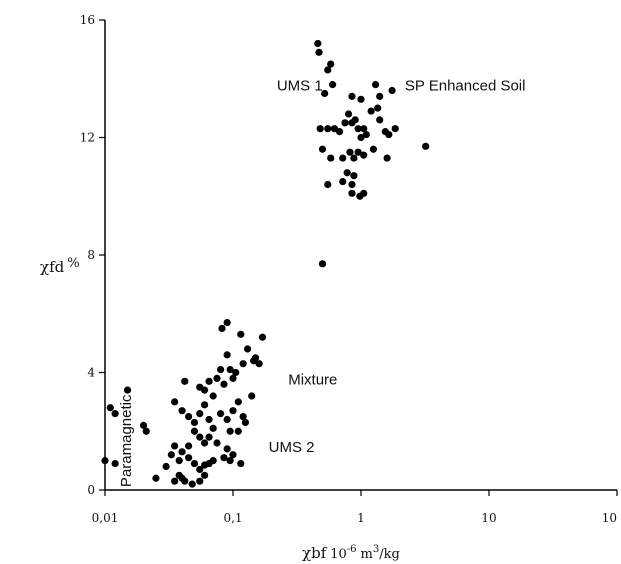  What do you see at coordinates (87, 20) in the screenshot?
I see `y-tick-label: 16` at bounding box center [87, 20].